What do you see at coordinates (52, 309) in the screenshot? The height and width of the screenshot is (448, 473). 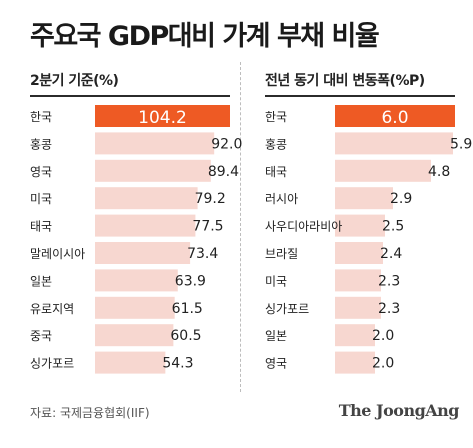 I see `left-category-label-7: 유로지역` at bounding box center [52, 309].